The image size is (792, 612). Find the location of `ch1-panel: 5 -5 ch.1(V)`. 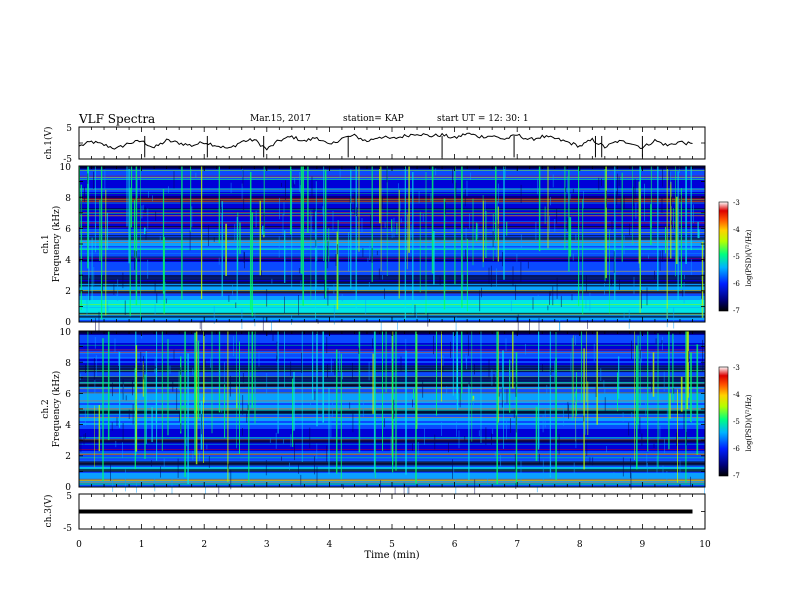

ch1-panel: 5 -5 ch.1(V) is located at coordinates (374, 144).